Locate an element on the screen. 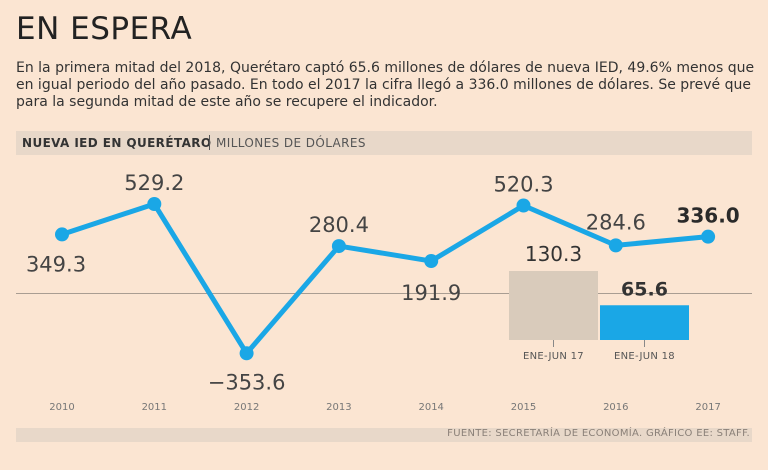 The width and height of the screenshot is (768, 470). x-tick-label: 2017 is located at coordinates (707, 407).